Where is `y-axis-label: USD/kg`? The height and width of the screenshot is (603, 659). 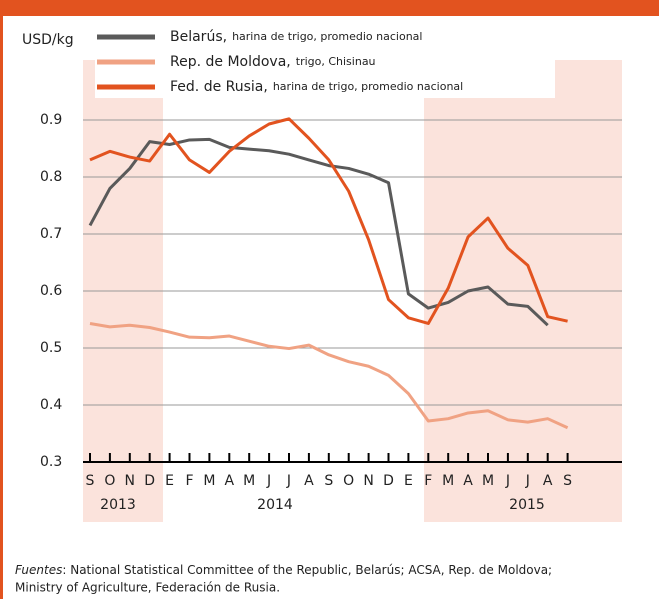
y-axis-label: USD/kg is located at coordinates (48, 40).